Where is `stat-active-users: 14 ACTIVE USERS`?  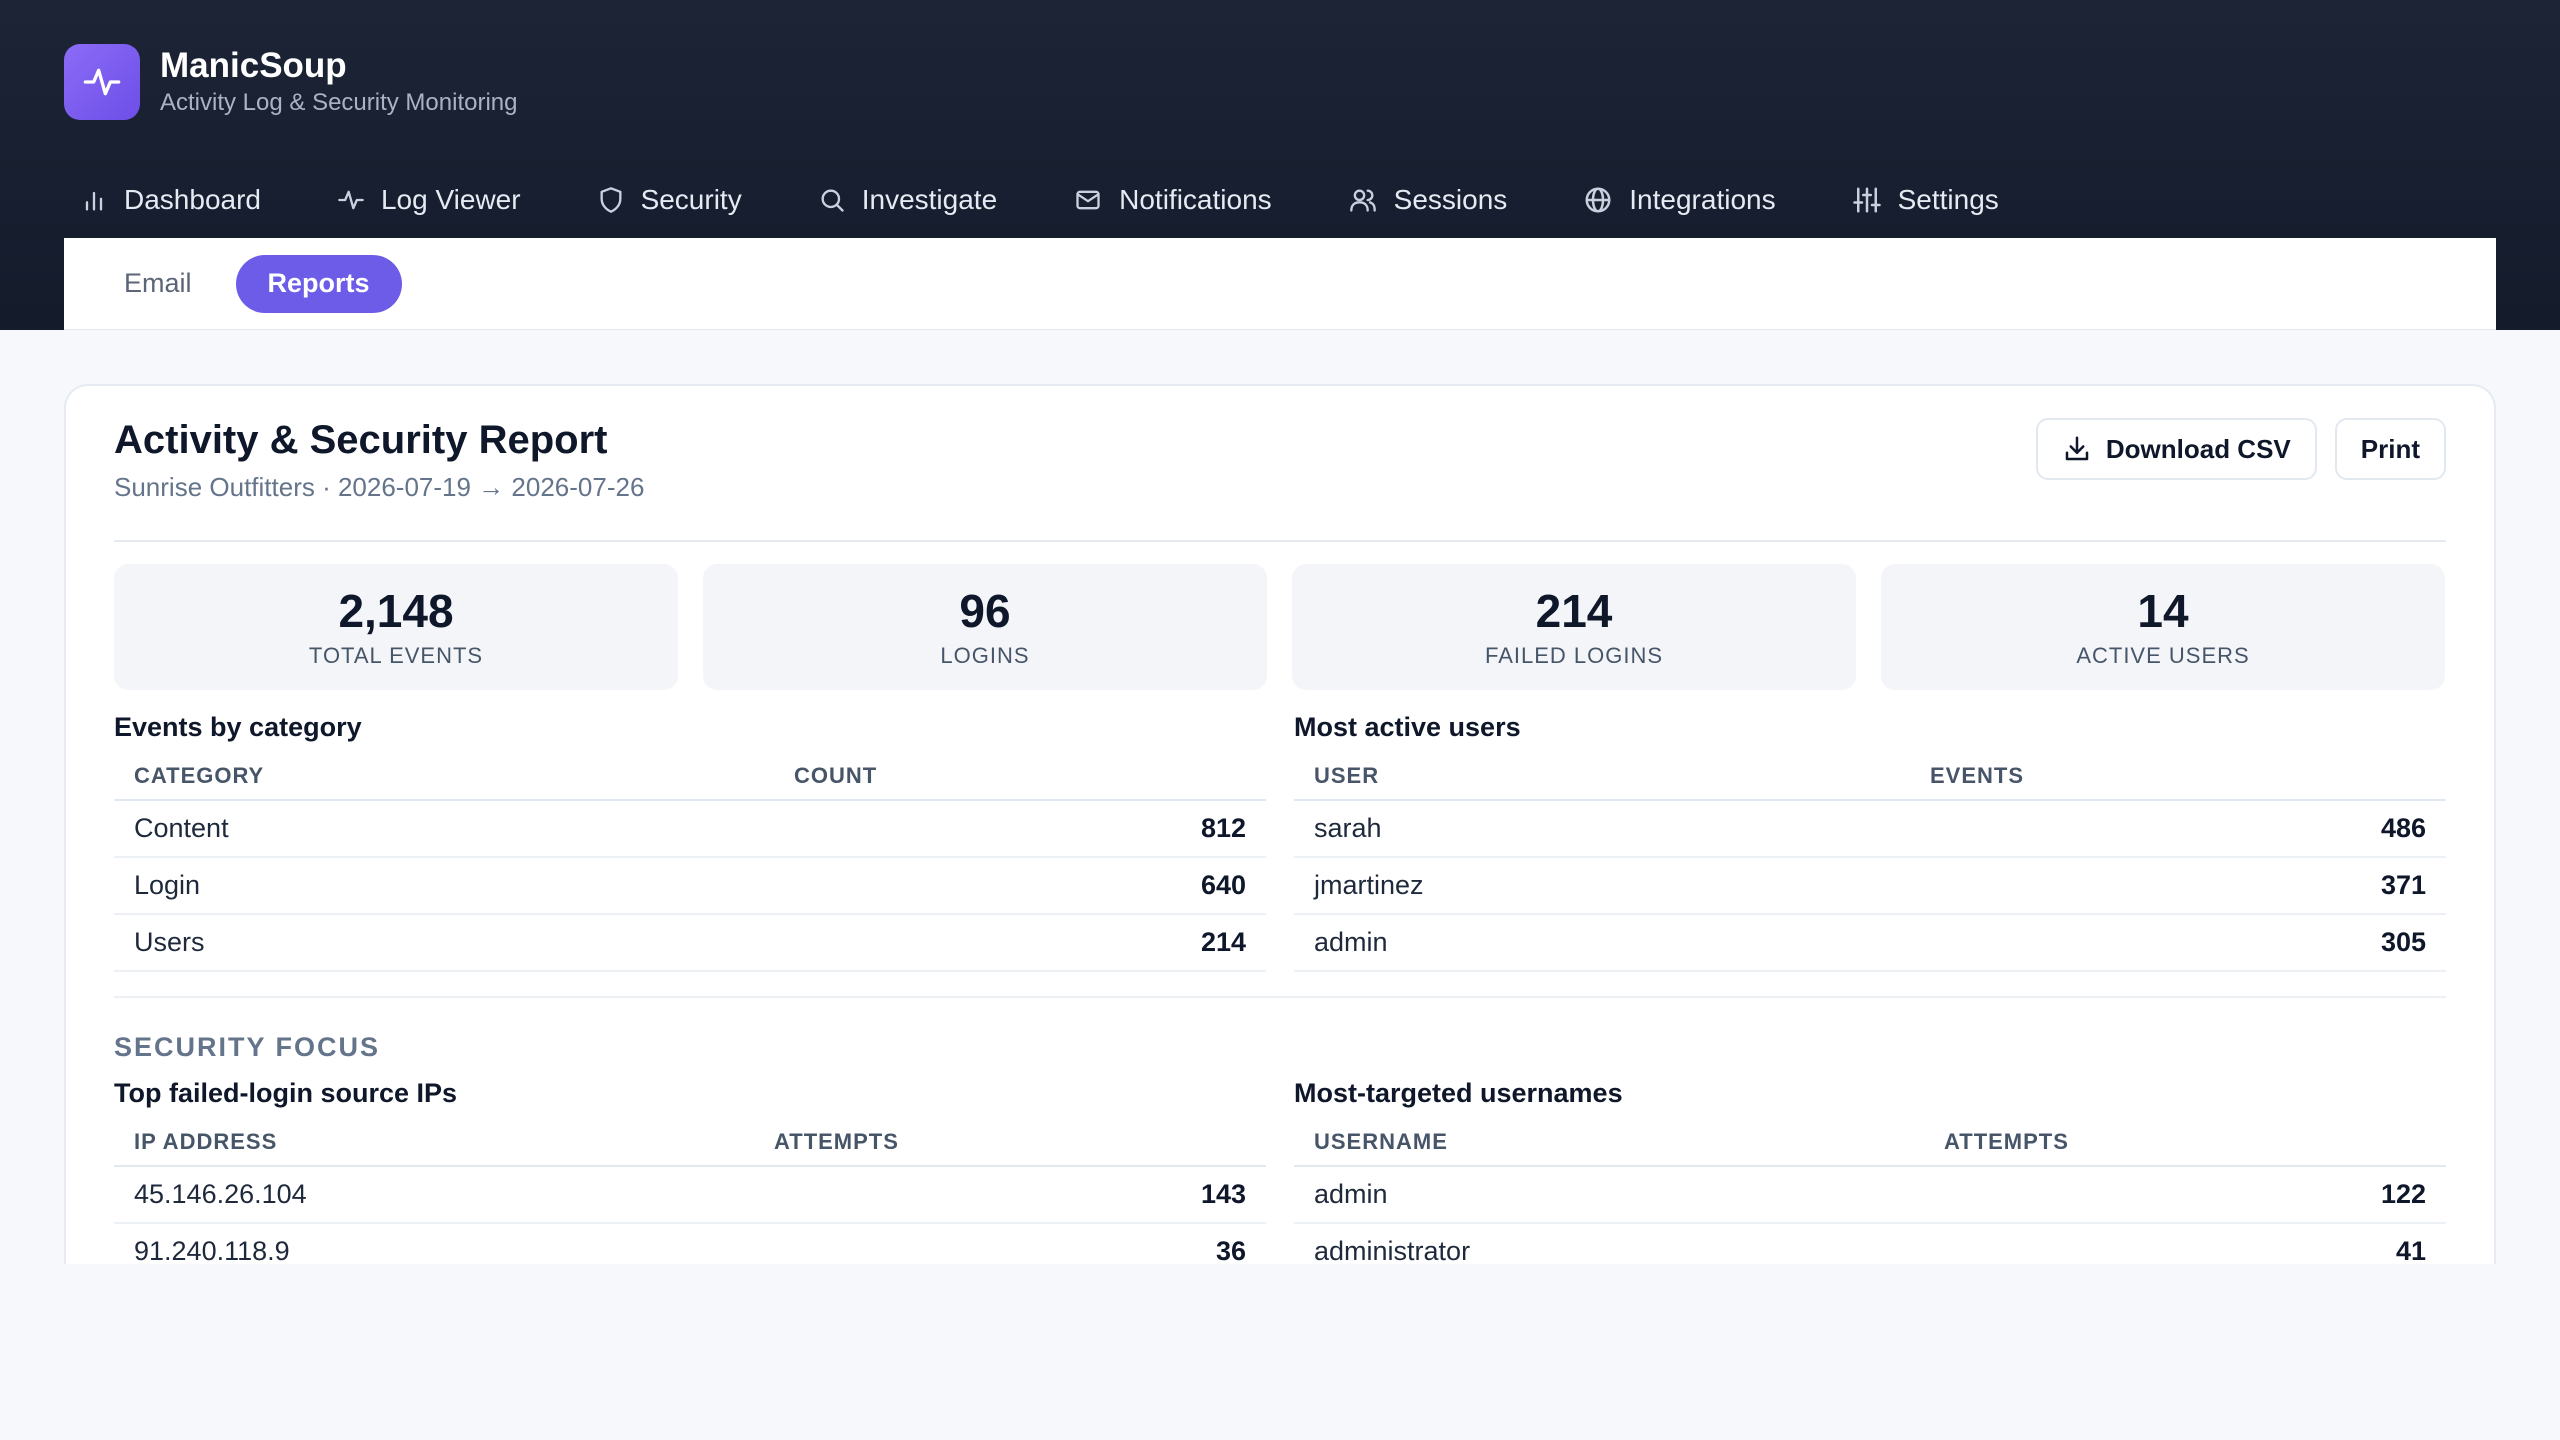
stat-active-users: 14 ACTIVE USERS is located at coordinates (2163, 627).